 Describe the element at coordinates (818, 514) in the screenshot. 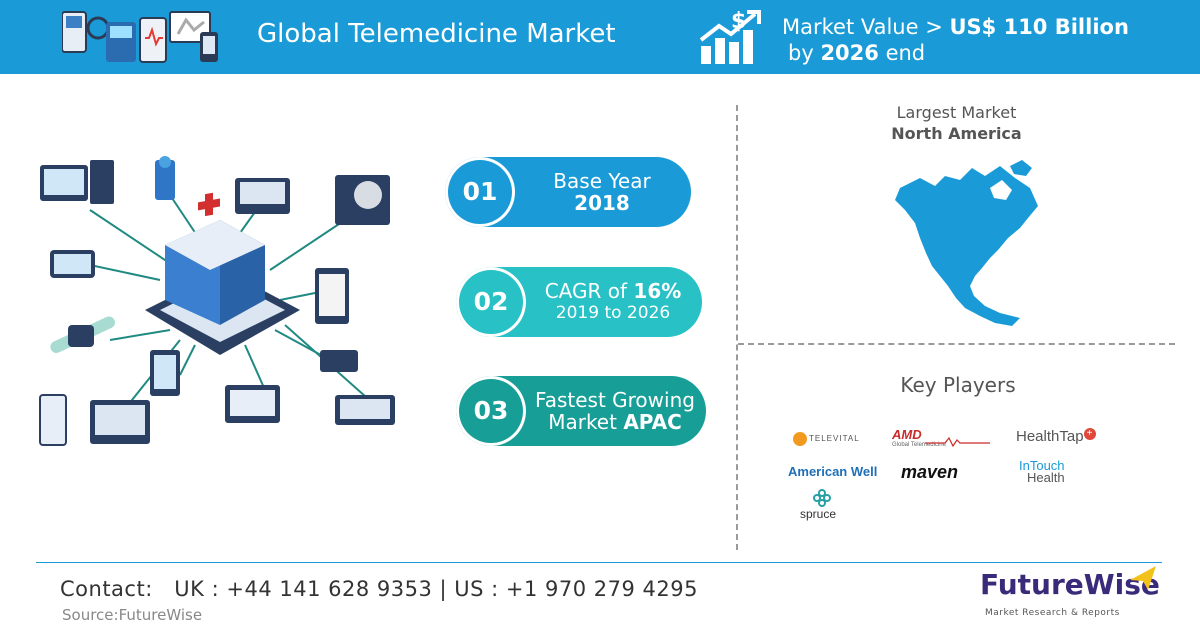

I see `spruce-logo: spruce` at that location.